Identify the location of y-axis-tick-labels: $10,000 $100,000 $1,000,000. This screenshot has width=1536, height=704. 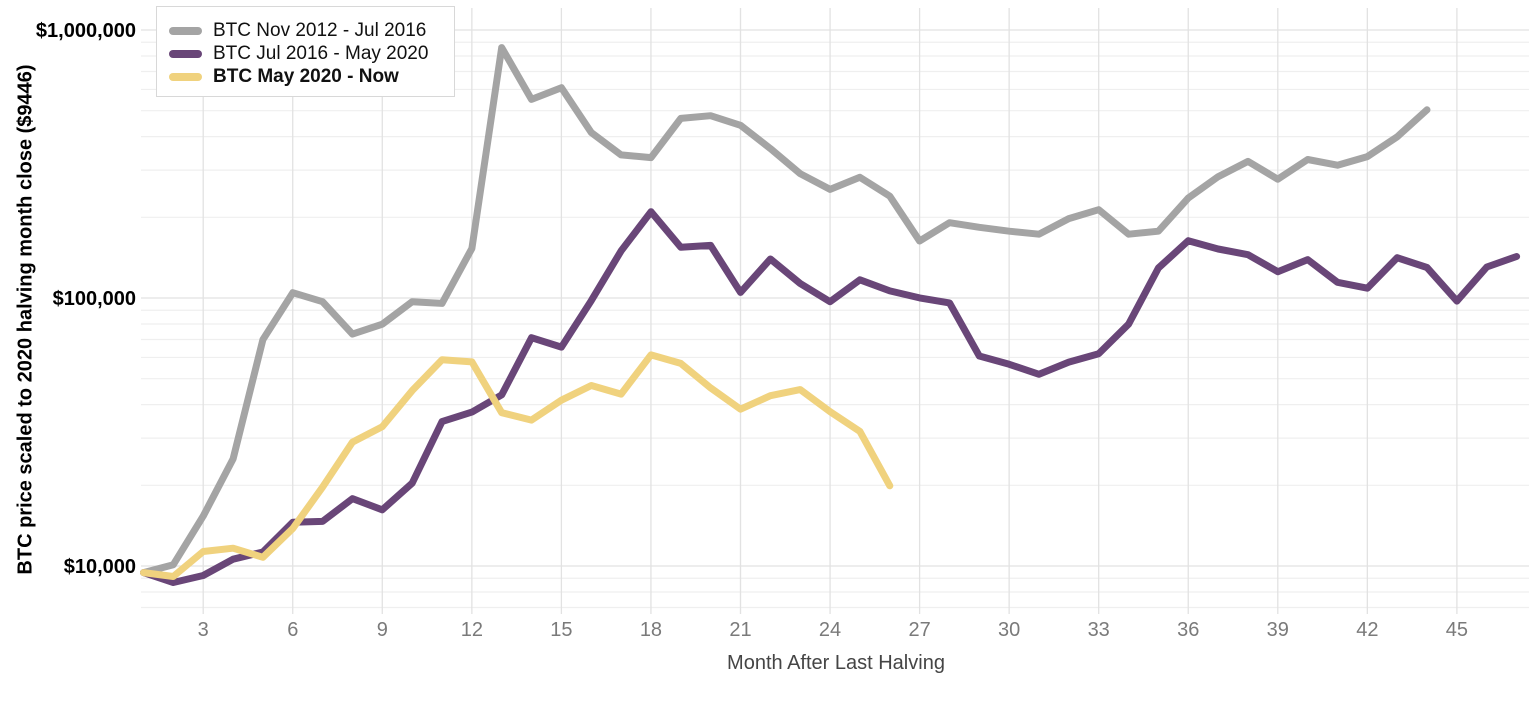
(86, 299).